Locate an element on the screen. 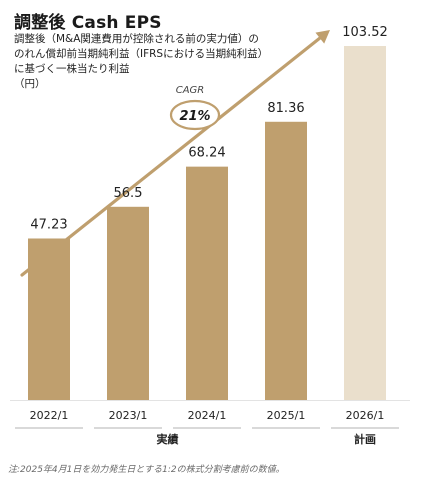 The height and width of the screenshot is (480, 422). cagr-arrow-head is located at coordinates (322, 37).